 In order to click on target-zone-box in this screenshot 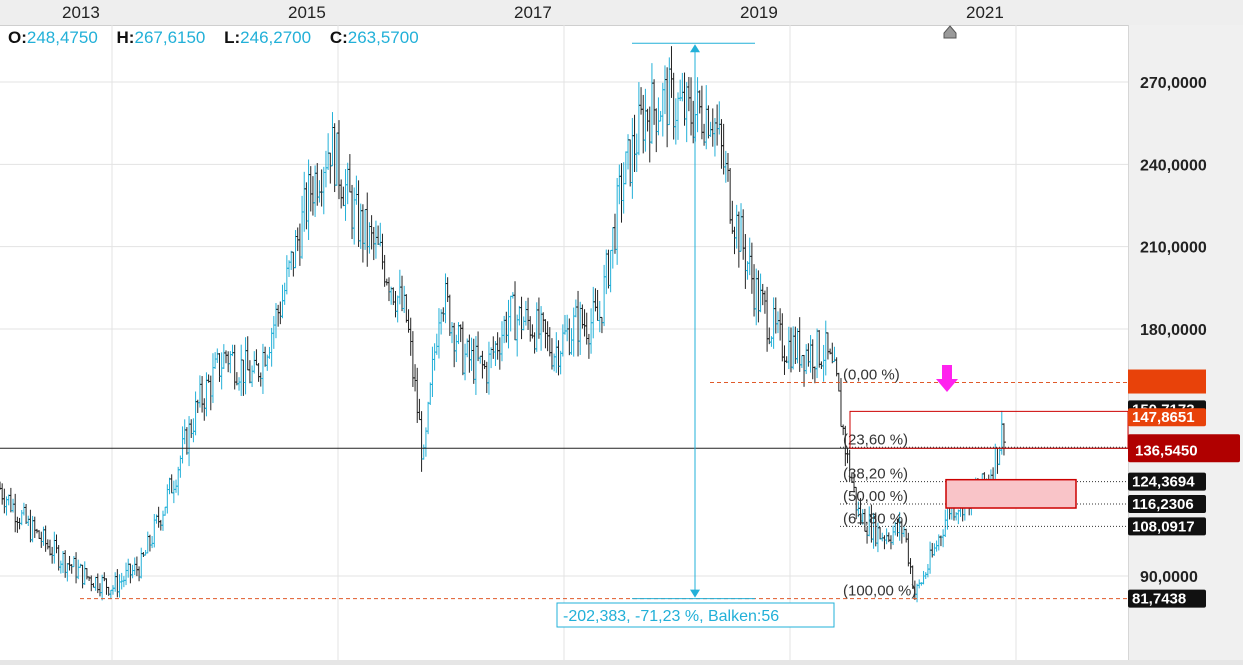, I will do `click(1011, 493)`.